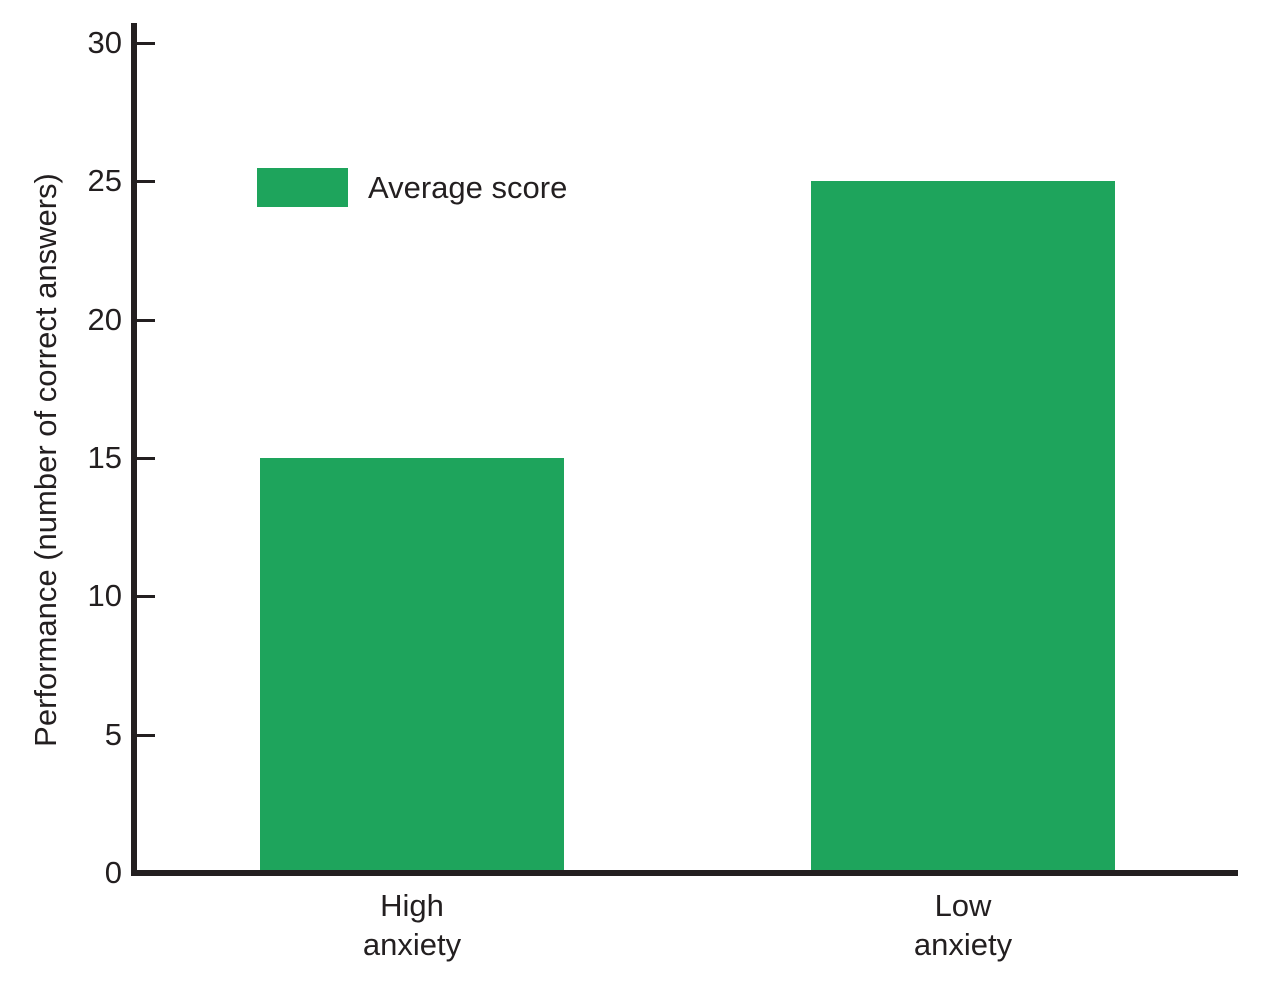  I want to click on y-tick-label: 30, so click(104, 42).